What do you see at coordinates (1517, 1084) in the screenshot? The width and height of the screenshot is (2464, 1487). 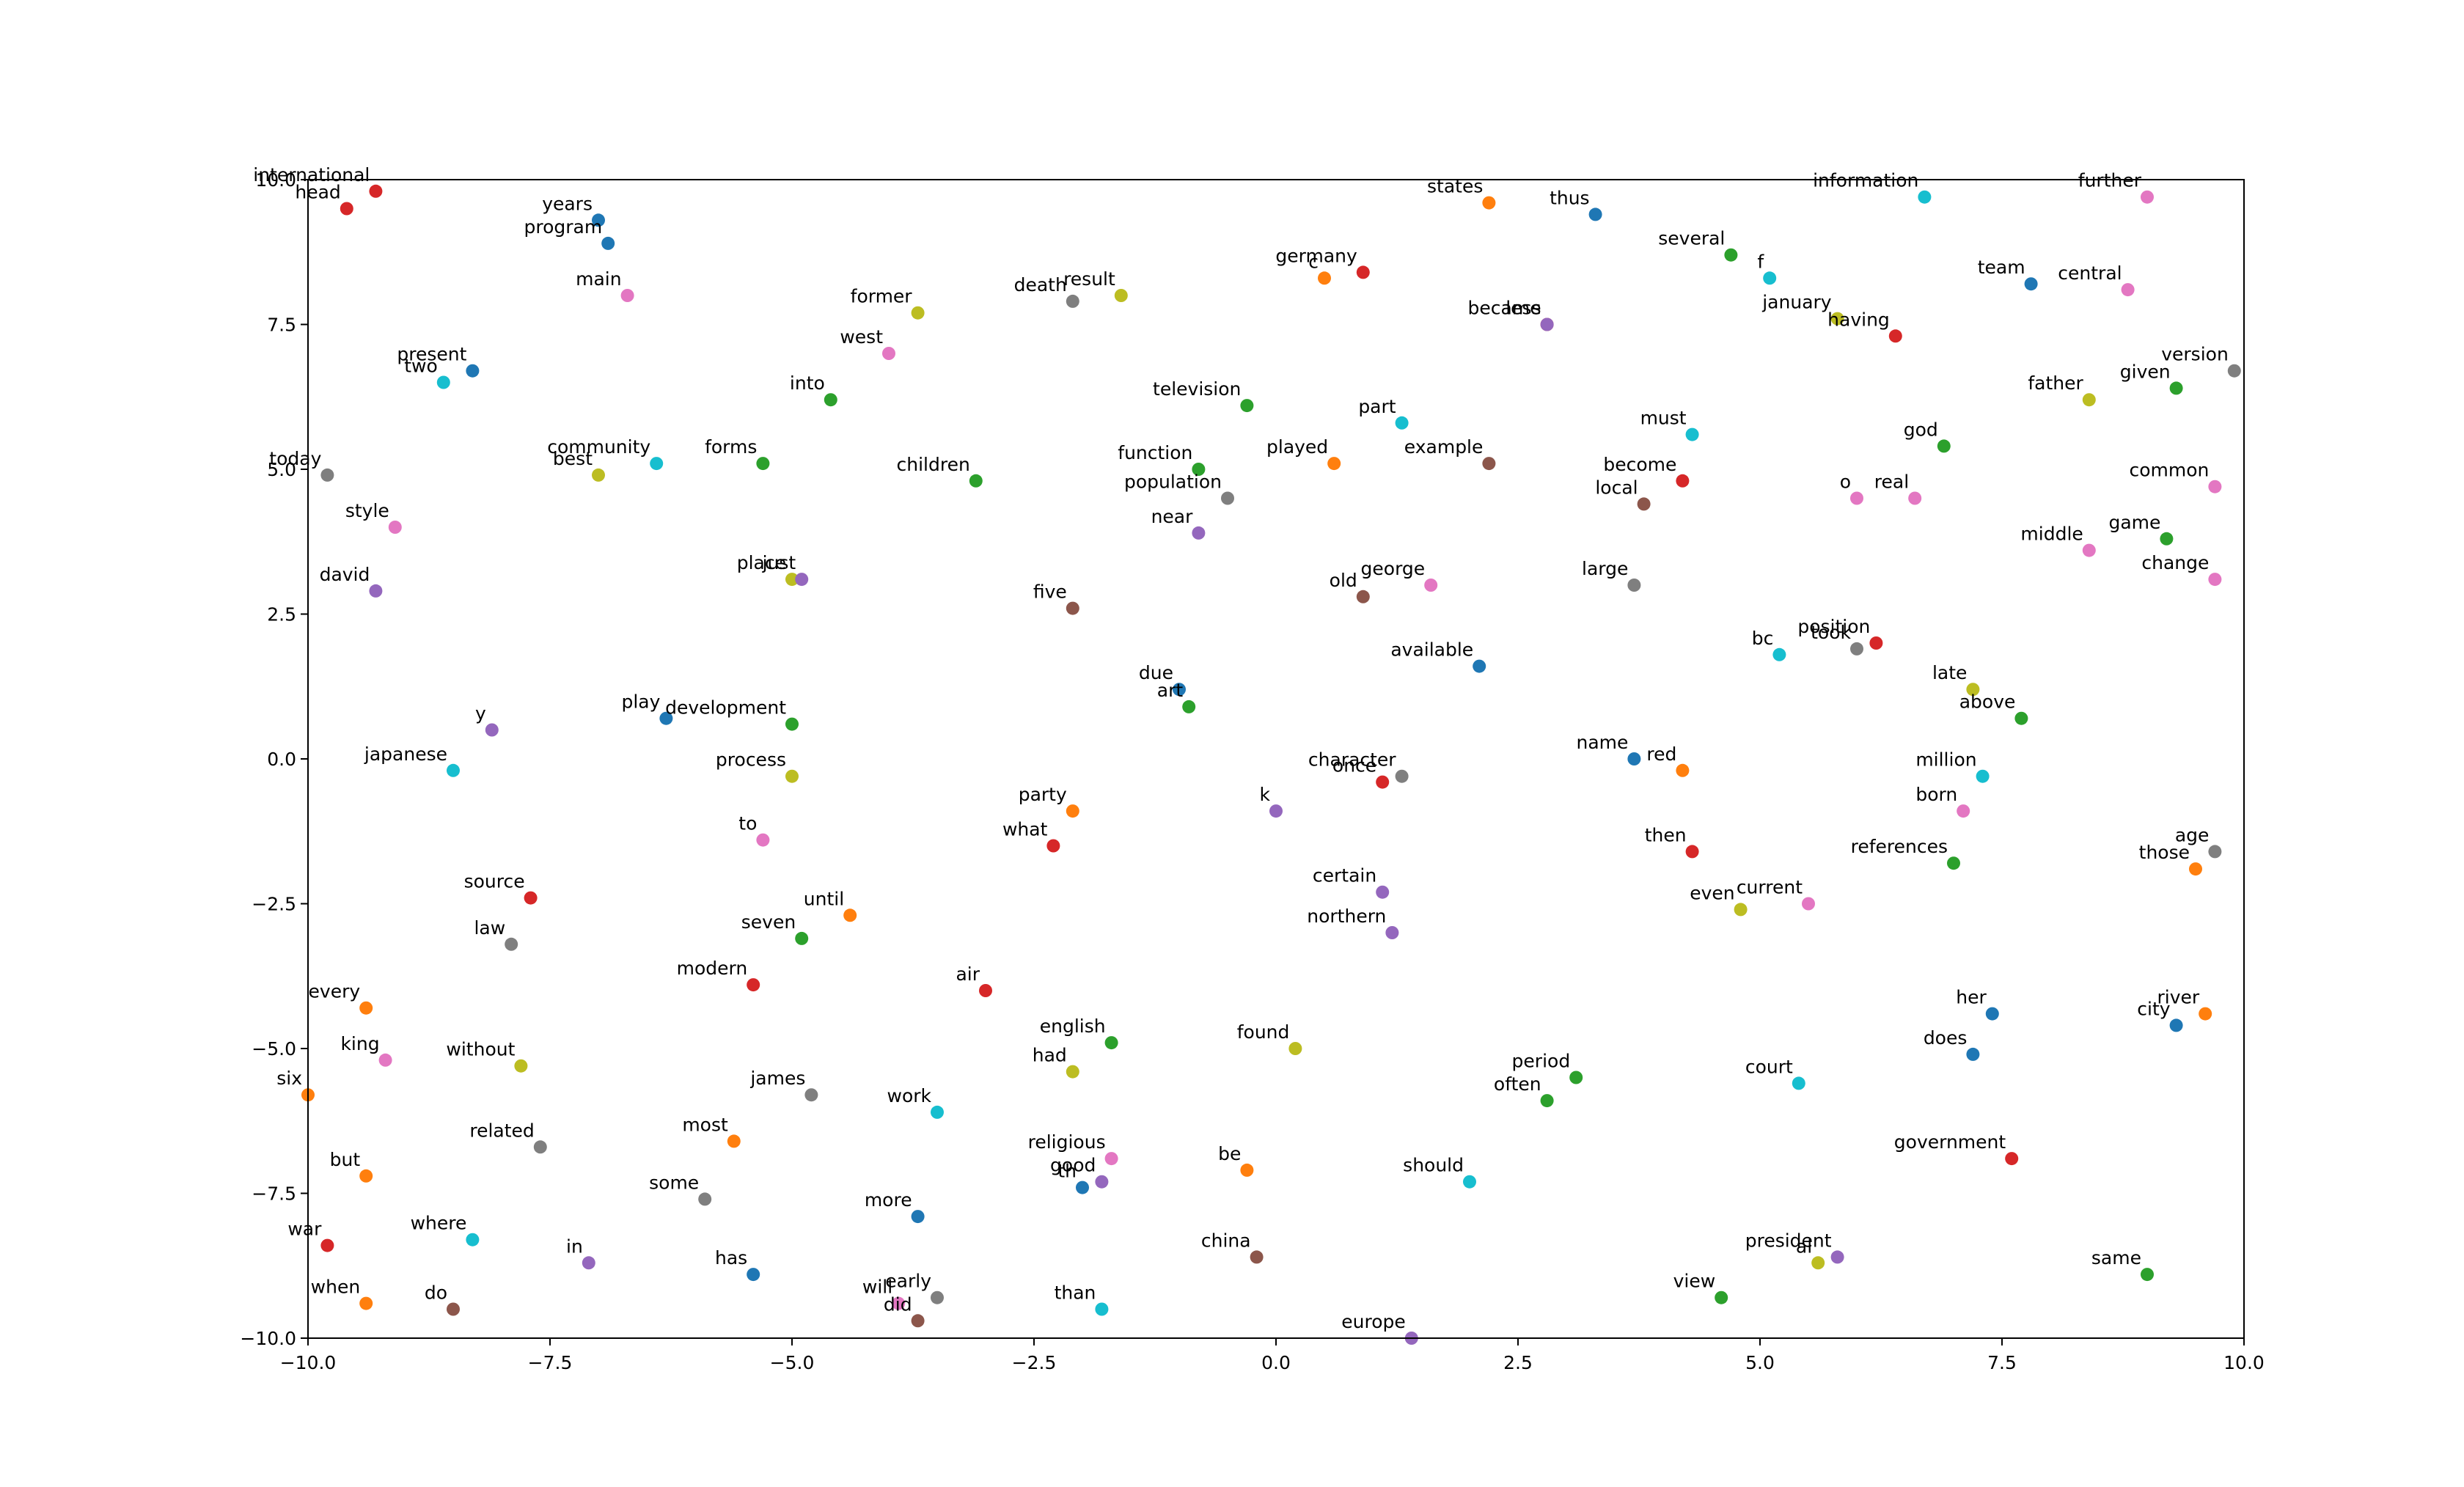 I see `point-label: often` at bounding box center [1517, 1084].